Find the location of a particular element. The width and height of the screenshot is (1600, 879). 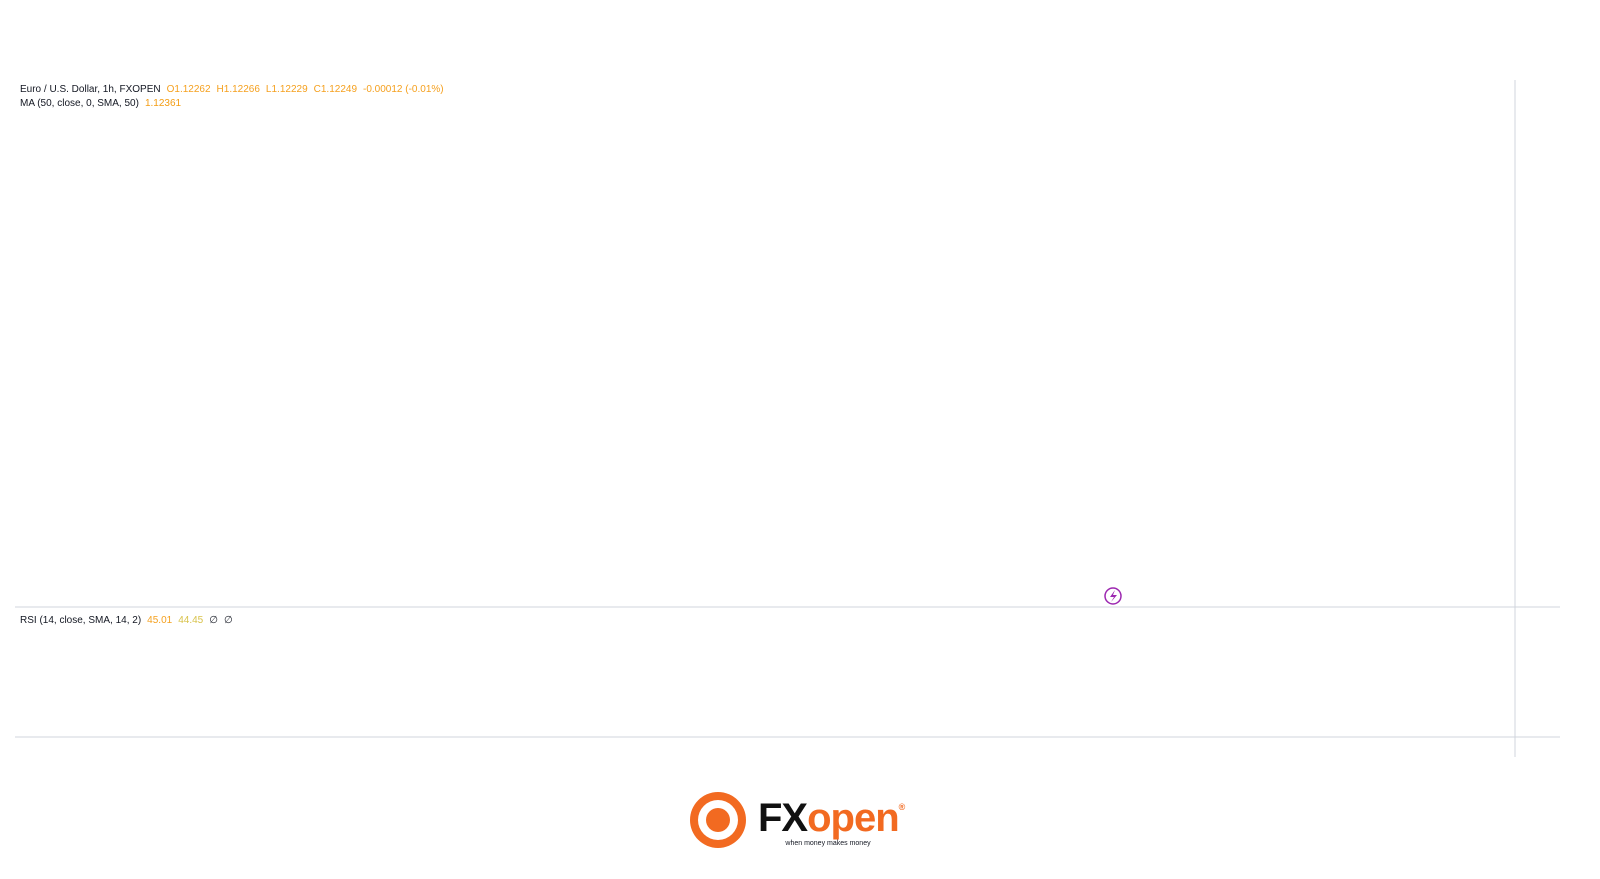

ma-legend: MA (50, close, 0, SMA, 50) 1.12361 is located at coordinates (101, 103).